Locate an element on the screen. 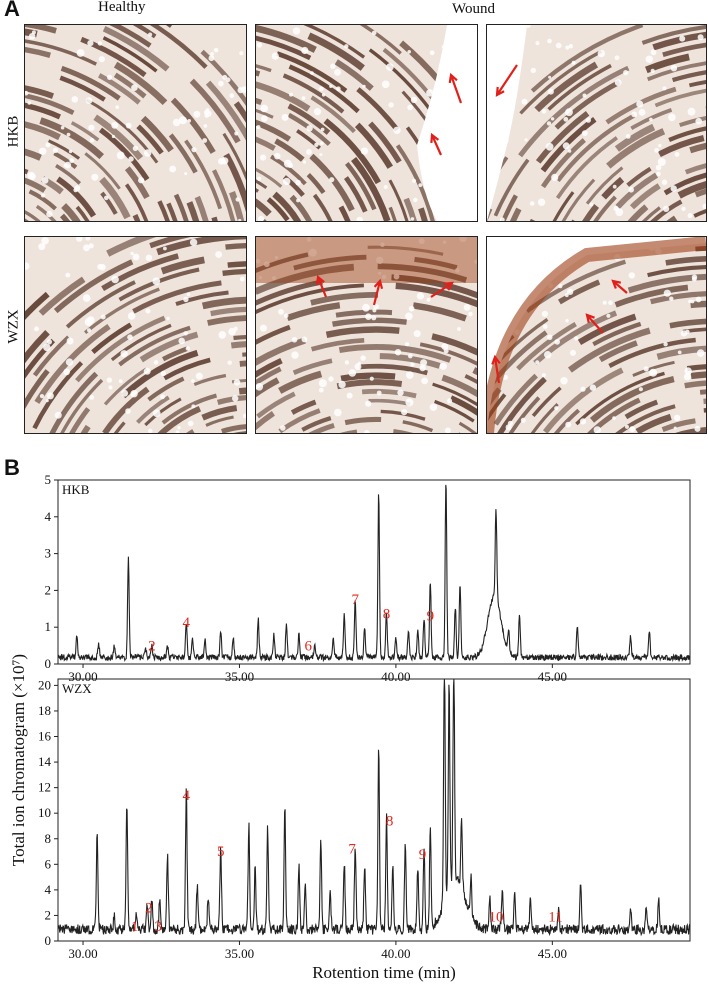 The width and height of the screenshot is (708, 987). micrograph-hkb-healthy is located at coordinates (135, 123).